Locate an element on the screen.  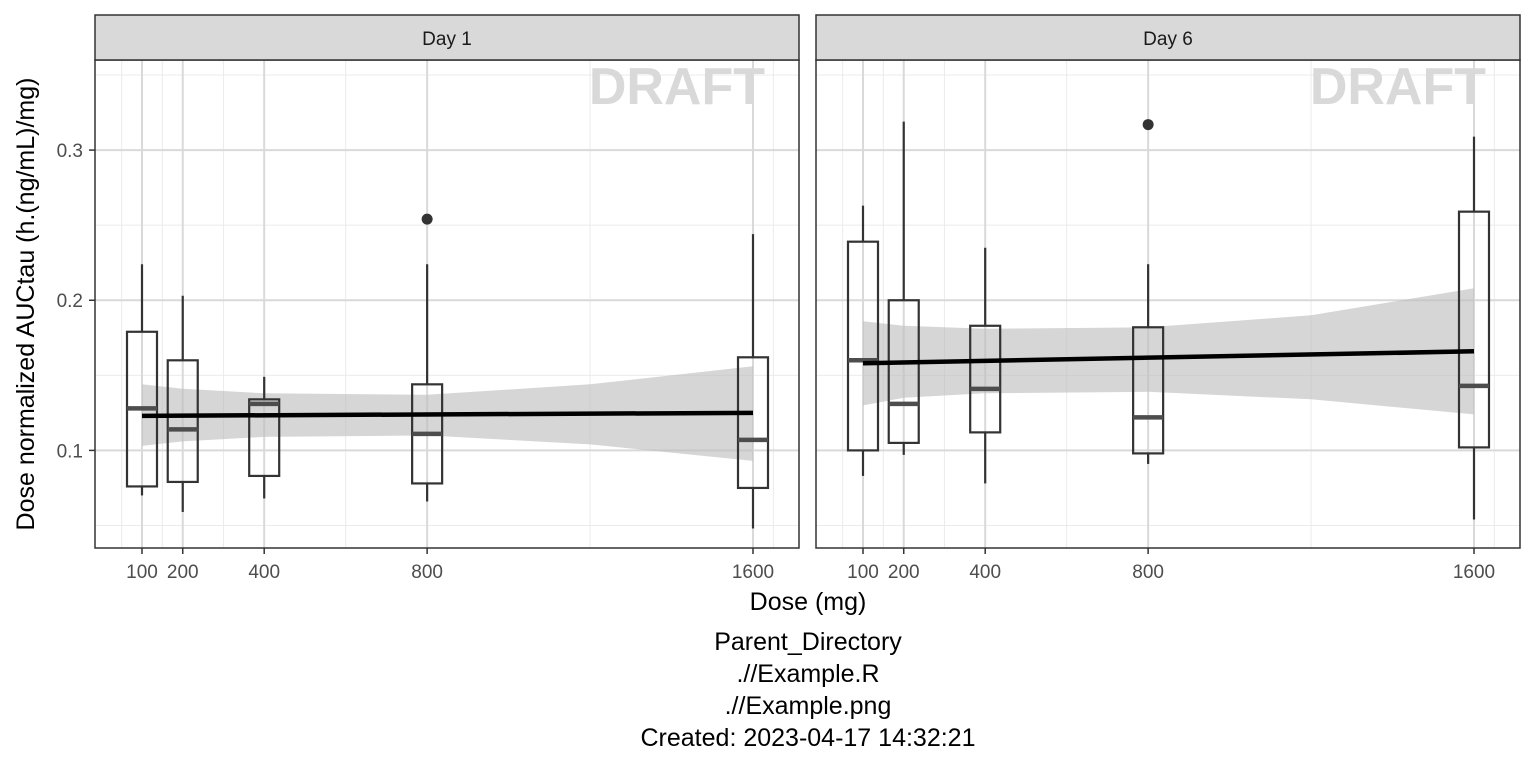
caption-line: .//Example.R is located at coordinates (807, 674).